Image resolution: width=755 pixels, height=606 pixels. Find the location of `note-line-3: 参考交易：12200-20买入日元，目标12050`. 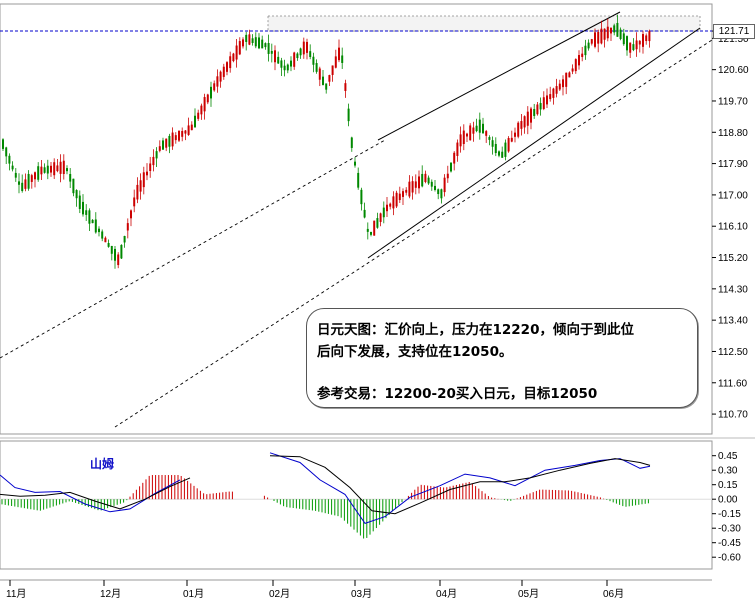

note-line-3: 参考交易：12200-20买入日元，目标12050 is located at coordinates (457, 394).